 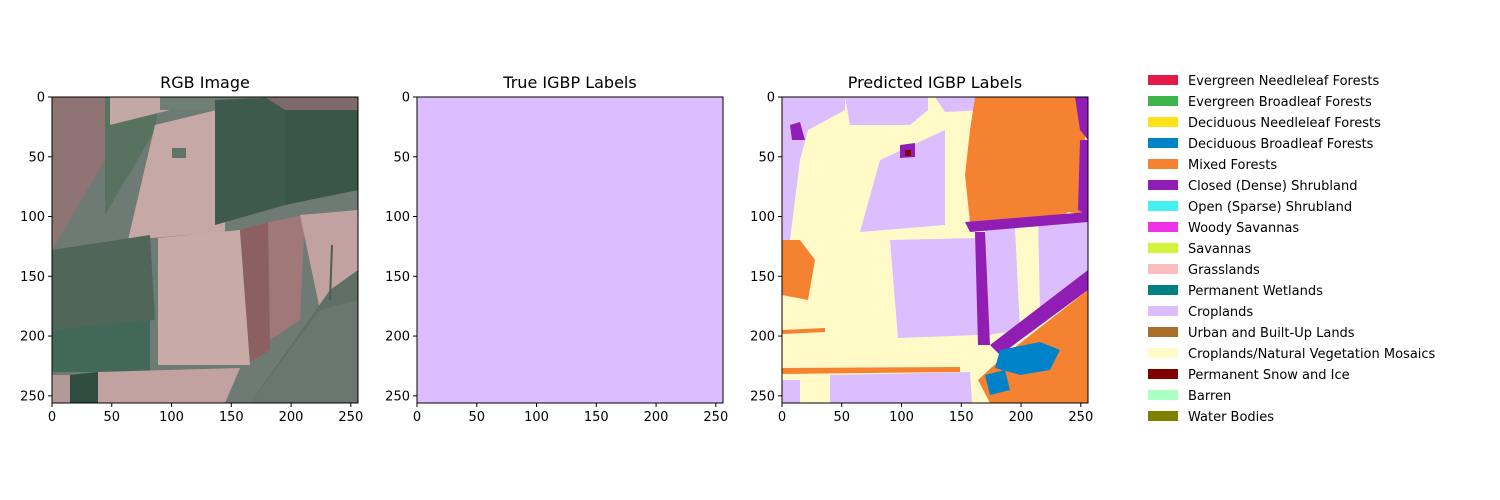 I want to click on y-tick-label: 150, so click(x=32, y=277).